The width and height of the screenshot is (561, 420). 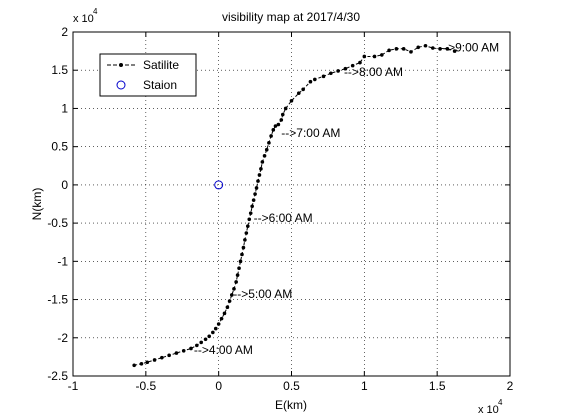 What do you see at coordinates (148, 75) in the screenshot?
I see `legend: Satilite Staion` at bounding box center [148, 75].